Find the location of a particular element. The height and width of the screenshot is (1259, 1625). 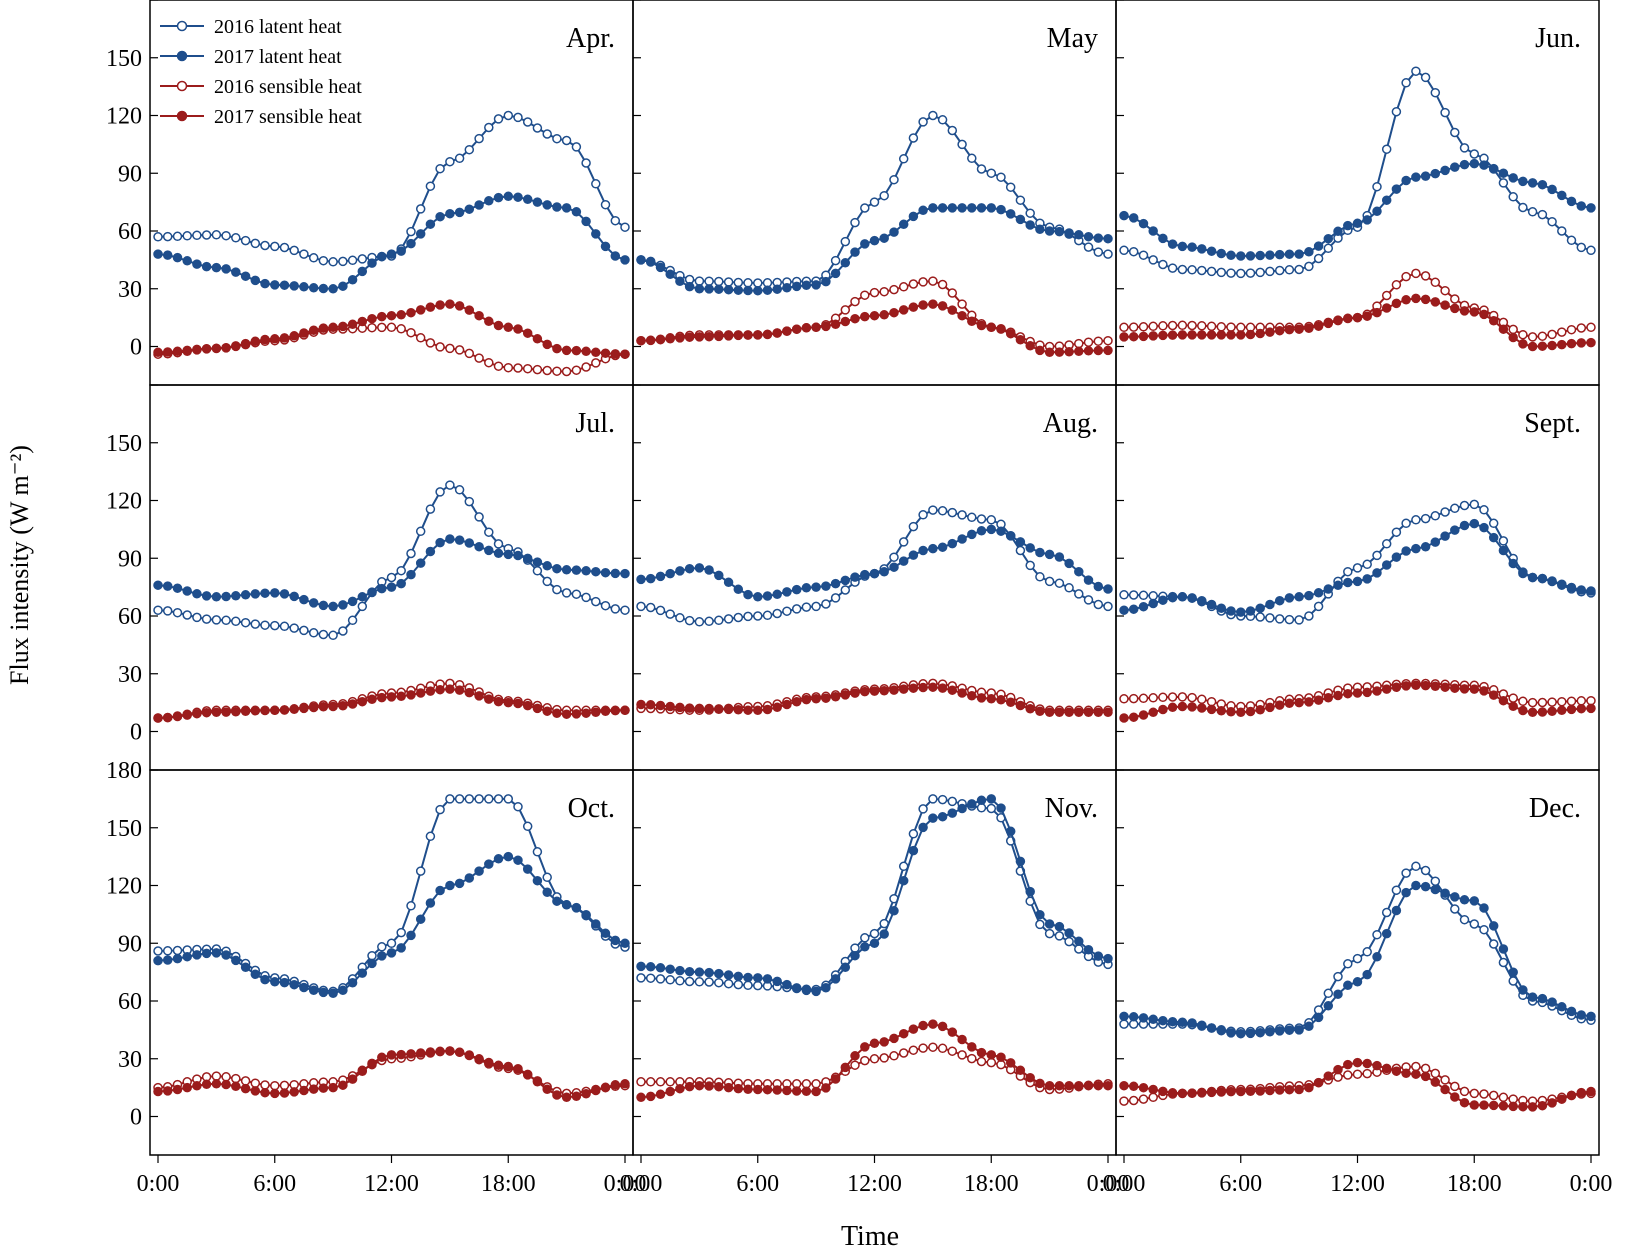

y-tick-label: 30 is located at coordinates (130, 1060).